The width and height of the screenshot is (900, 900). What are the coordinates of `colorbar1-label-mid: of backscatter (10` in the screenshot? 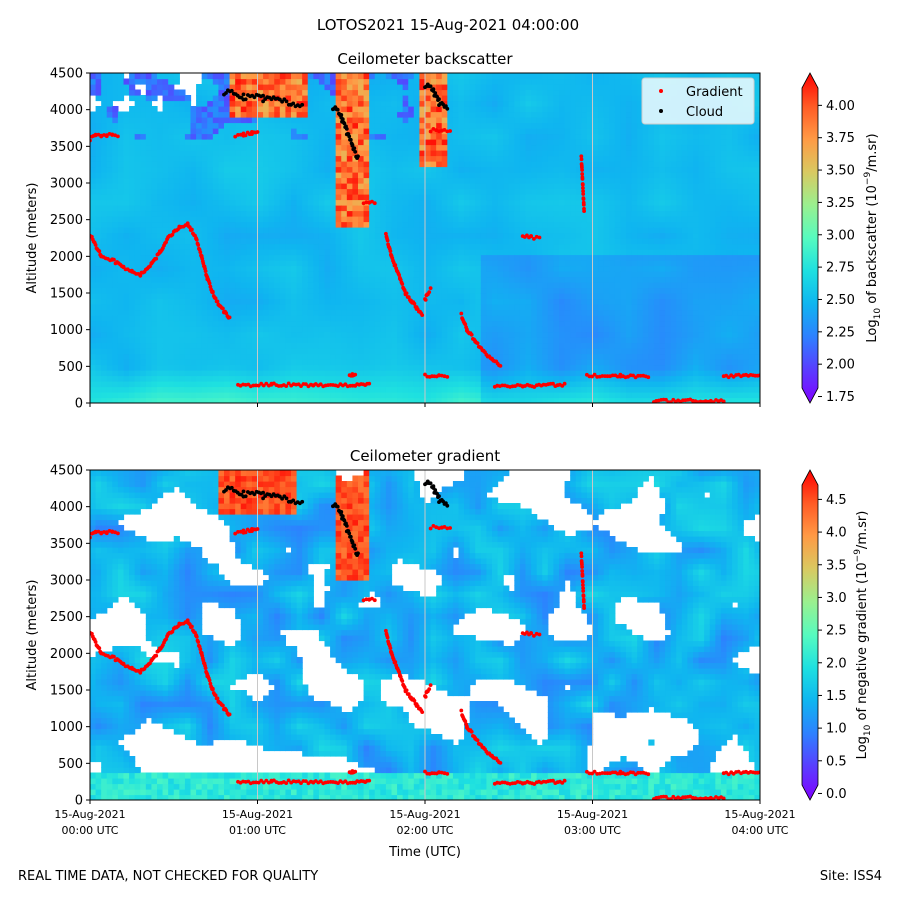 It's located at (872, 246).